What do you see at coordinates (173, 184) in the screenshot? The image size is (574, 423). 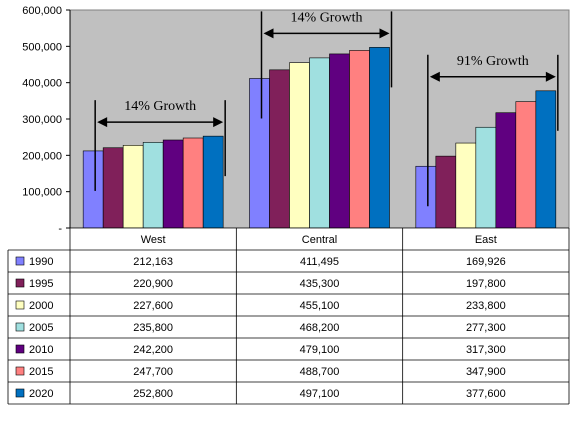 I see `bar-west-2010` at bounding box center [173, 184].